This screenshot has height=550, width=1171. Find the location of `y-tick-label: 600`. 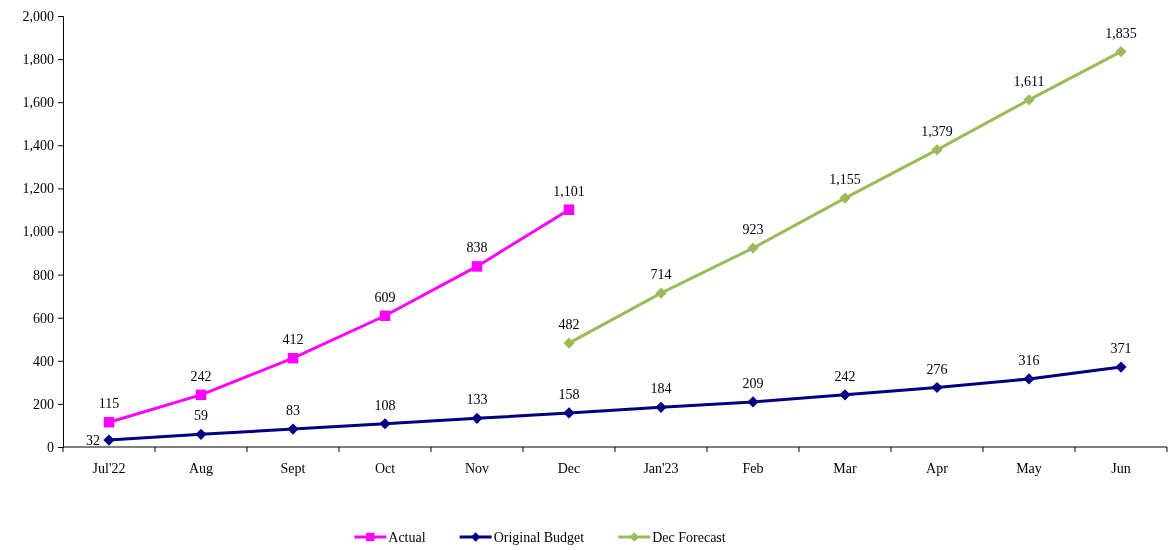

y-tick-label: 600 is located at coordinates (43, 318).